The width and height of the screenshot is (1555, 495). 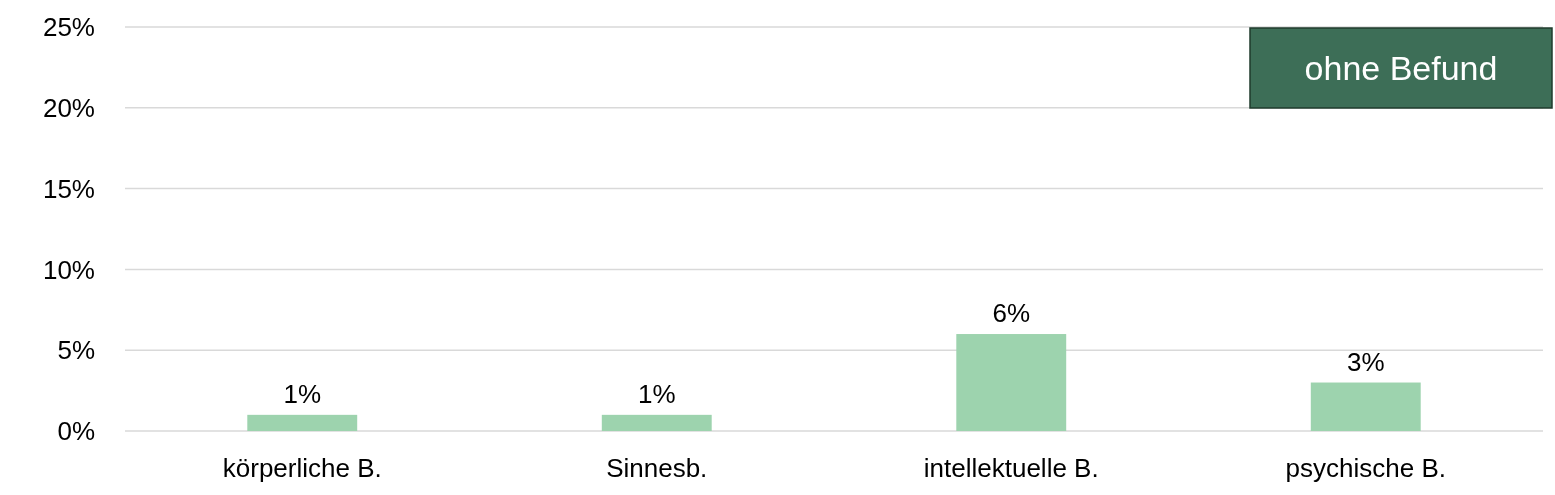 I want to click on y-tick-label: 10%, so click(x=68, y=269).